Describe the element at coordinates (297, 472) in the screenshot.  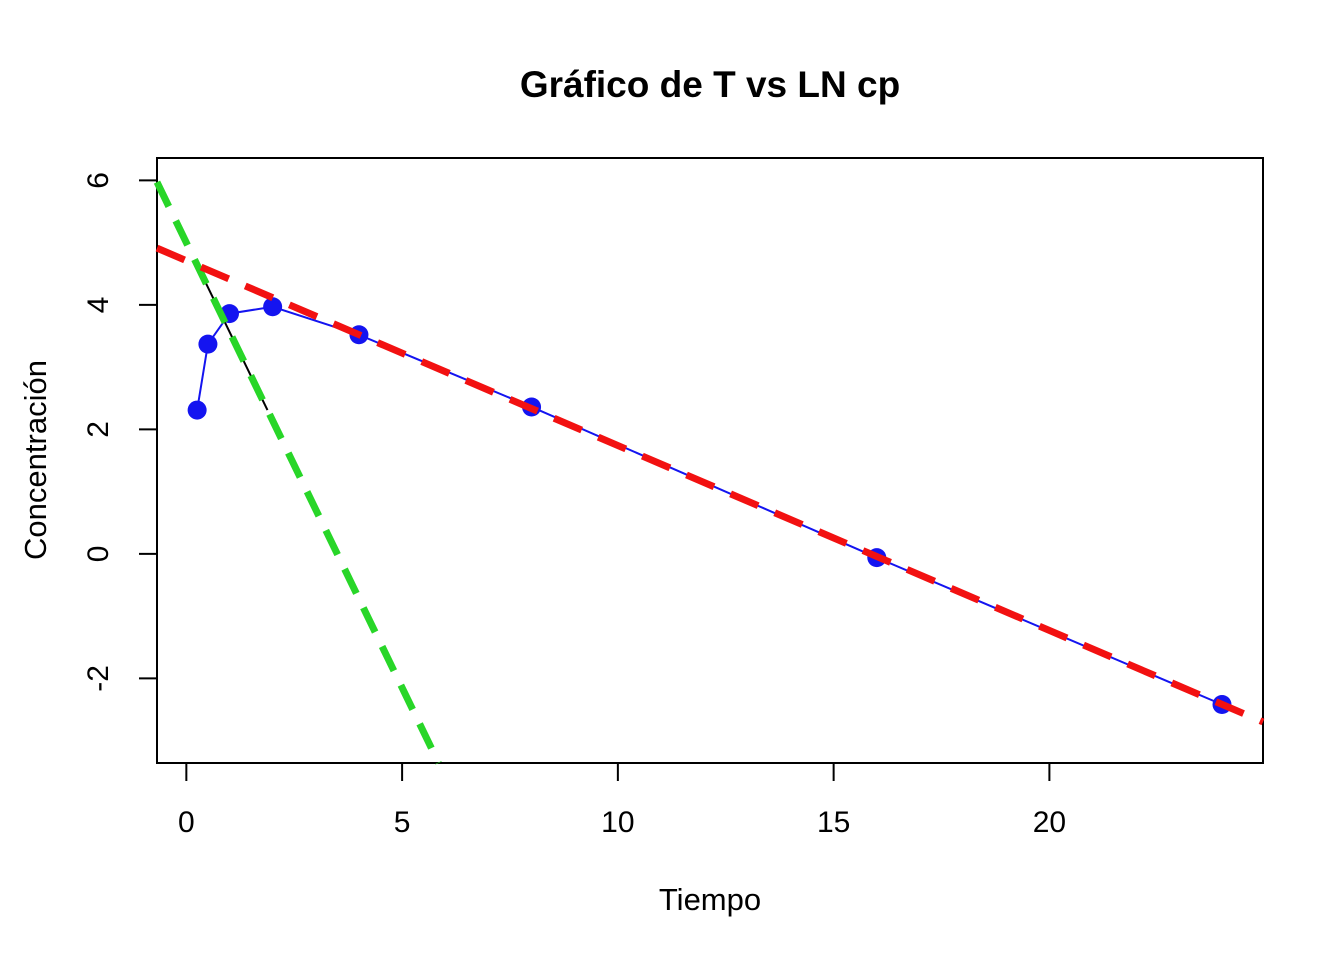
I see `absorption-line-green` at that location.